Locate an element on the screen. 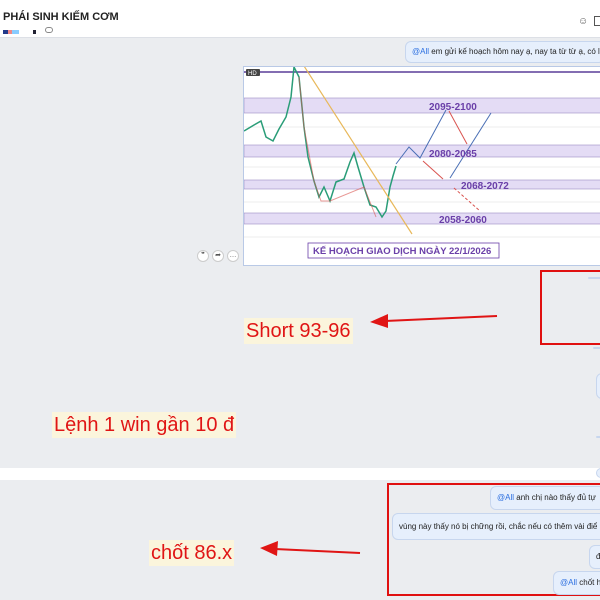 This screenshot has height=600, width=600. zone-label: 2095-2100 is located at coordinates (453, 107).